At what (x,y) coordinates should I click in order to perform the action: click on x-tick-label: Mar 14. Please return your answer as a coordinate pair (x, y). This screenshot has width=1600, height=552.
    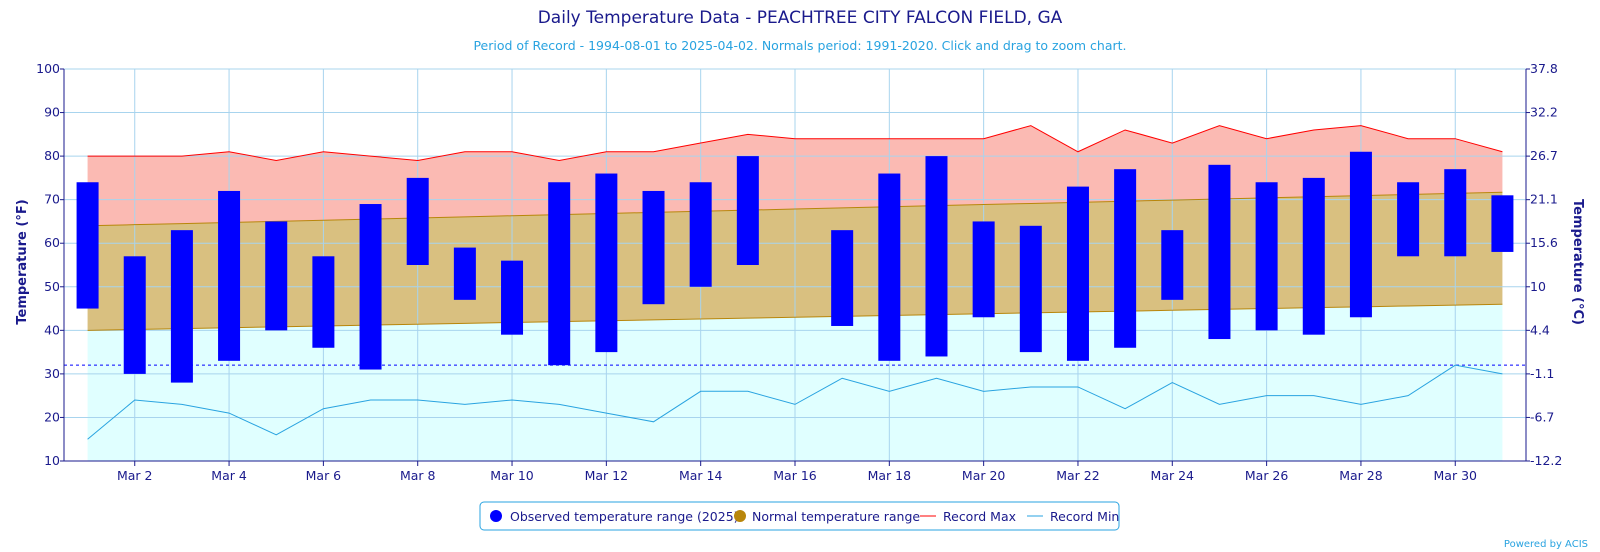
    Looking at the image, I should click on (701, 475).